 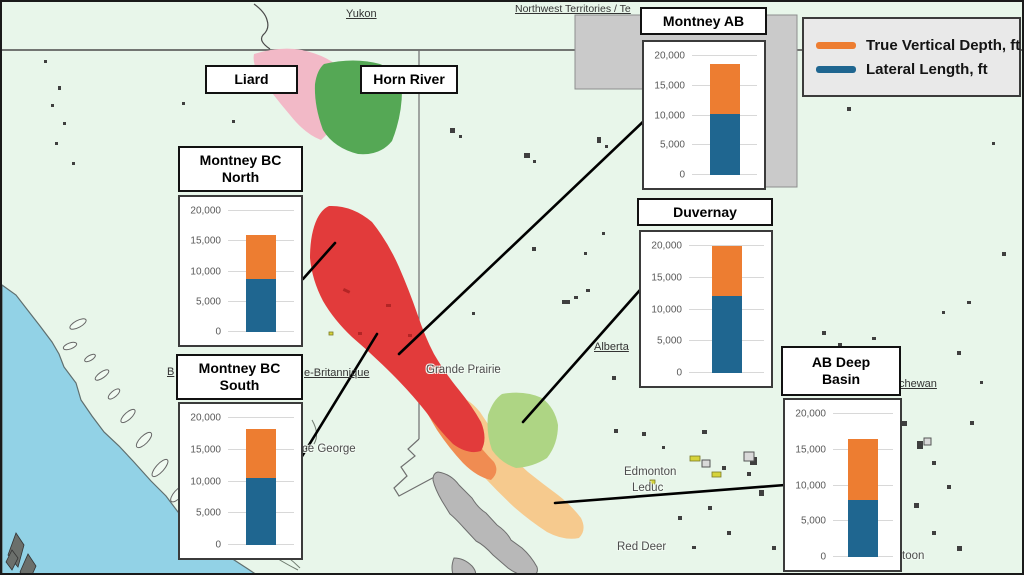 I want to click on ab-deep-basin-title-box: AB Deep Basin, so click(x=841, y=371).